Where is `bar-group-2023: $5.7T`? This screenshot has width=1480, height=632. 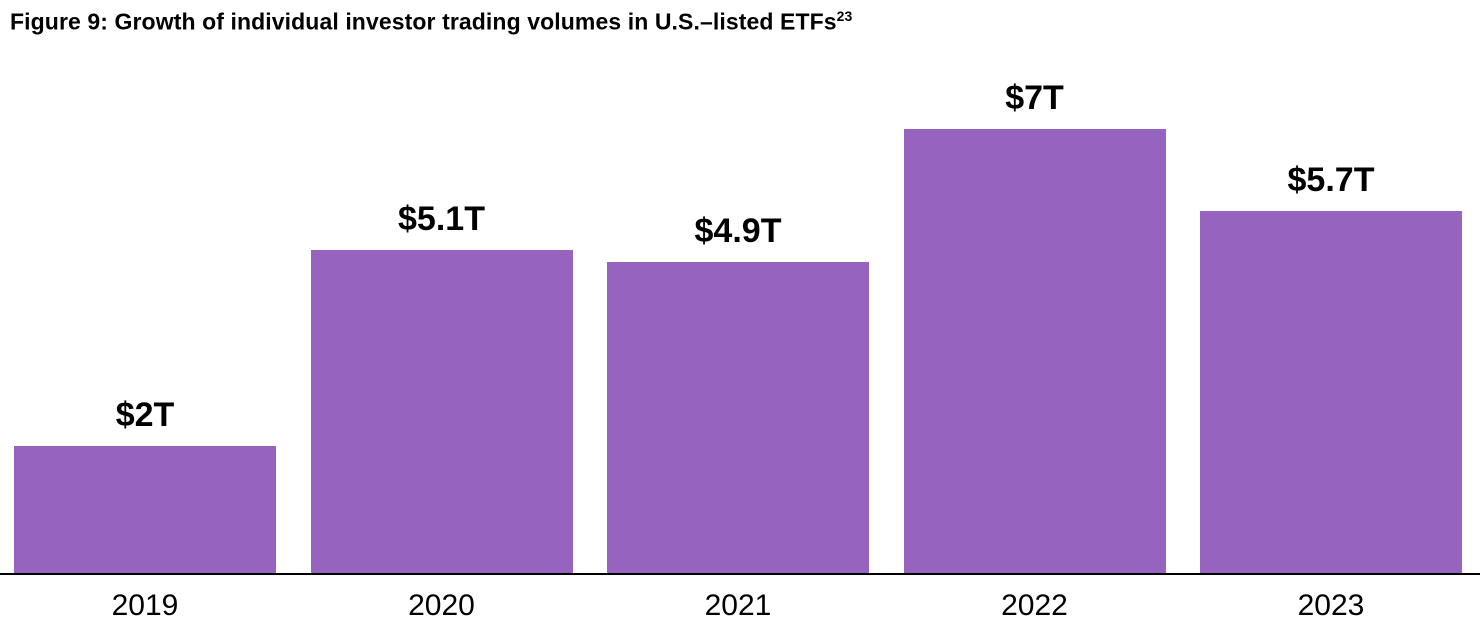 bar-group-2023: $5.7T is located at coordinates (1331, 368).